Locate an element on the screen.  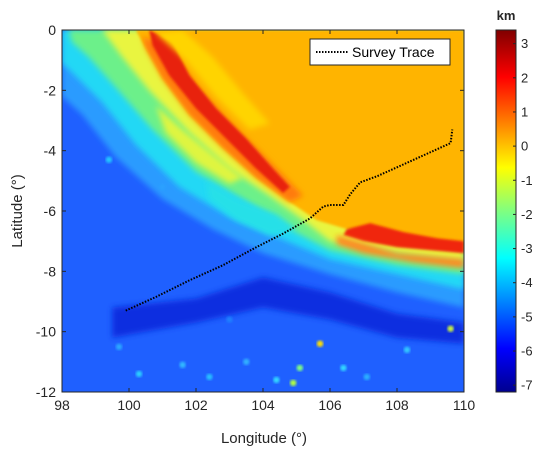
legend-entry-survey-trace: Survey Trace is located at coordinates (393, 52).